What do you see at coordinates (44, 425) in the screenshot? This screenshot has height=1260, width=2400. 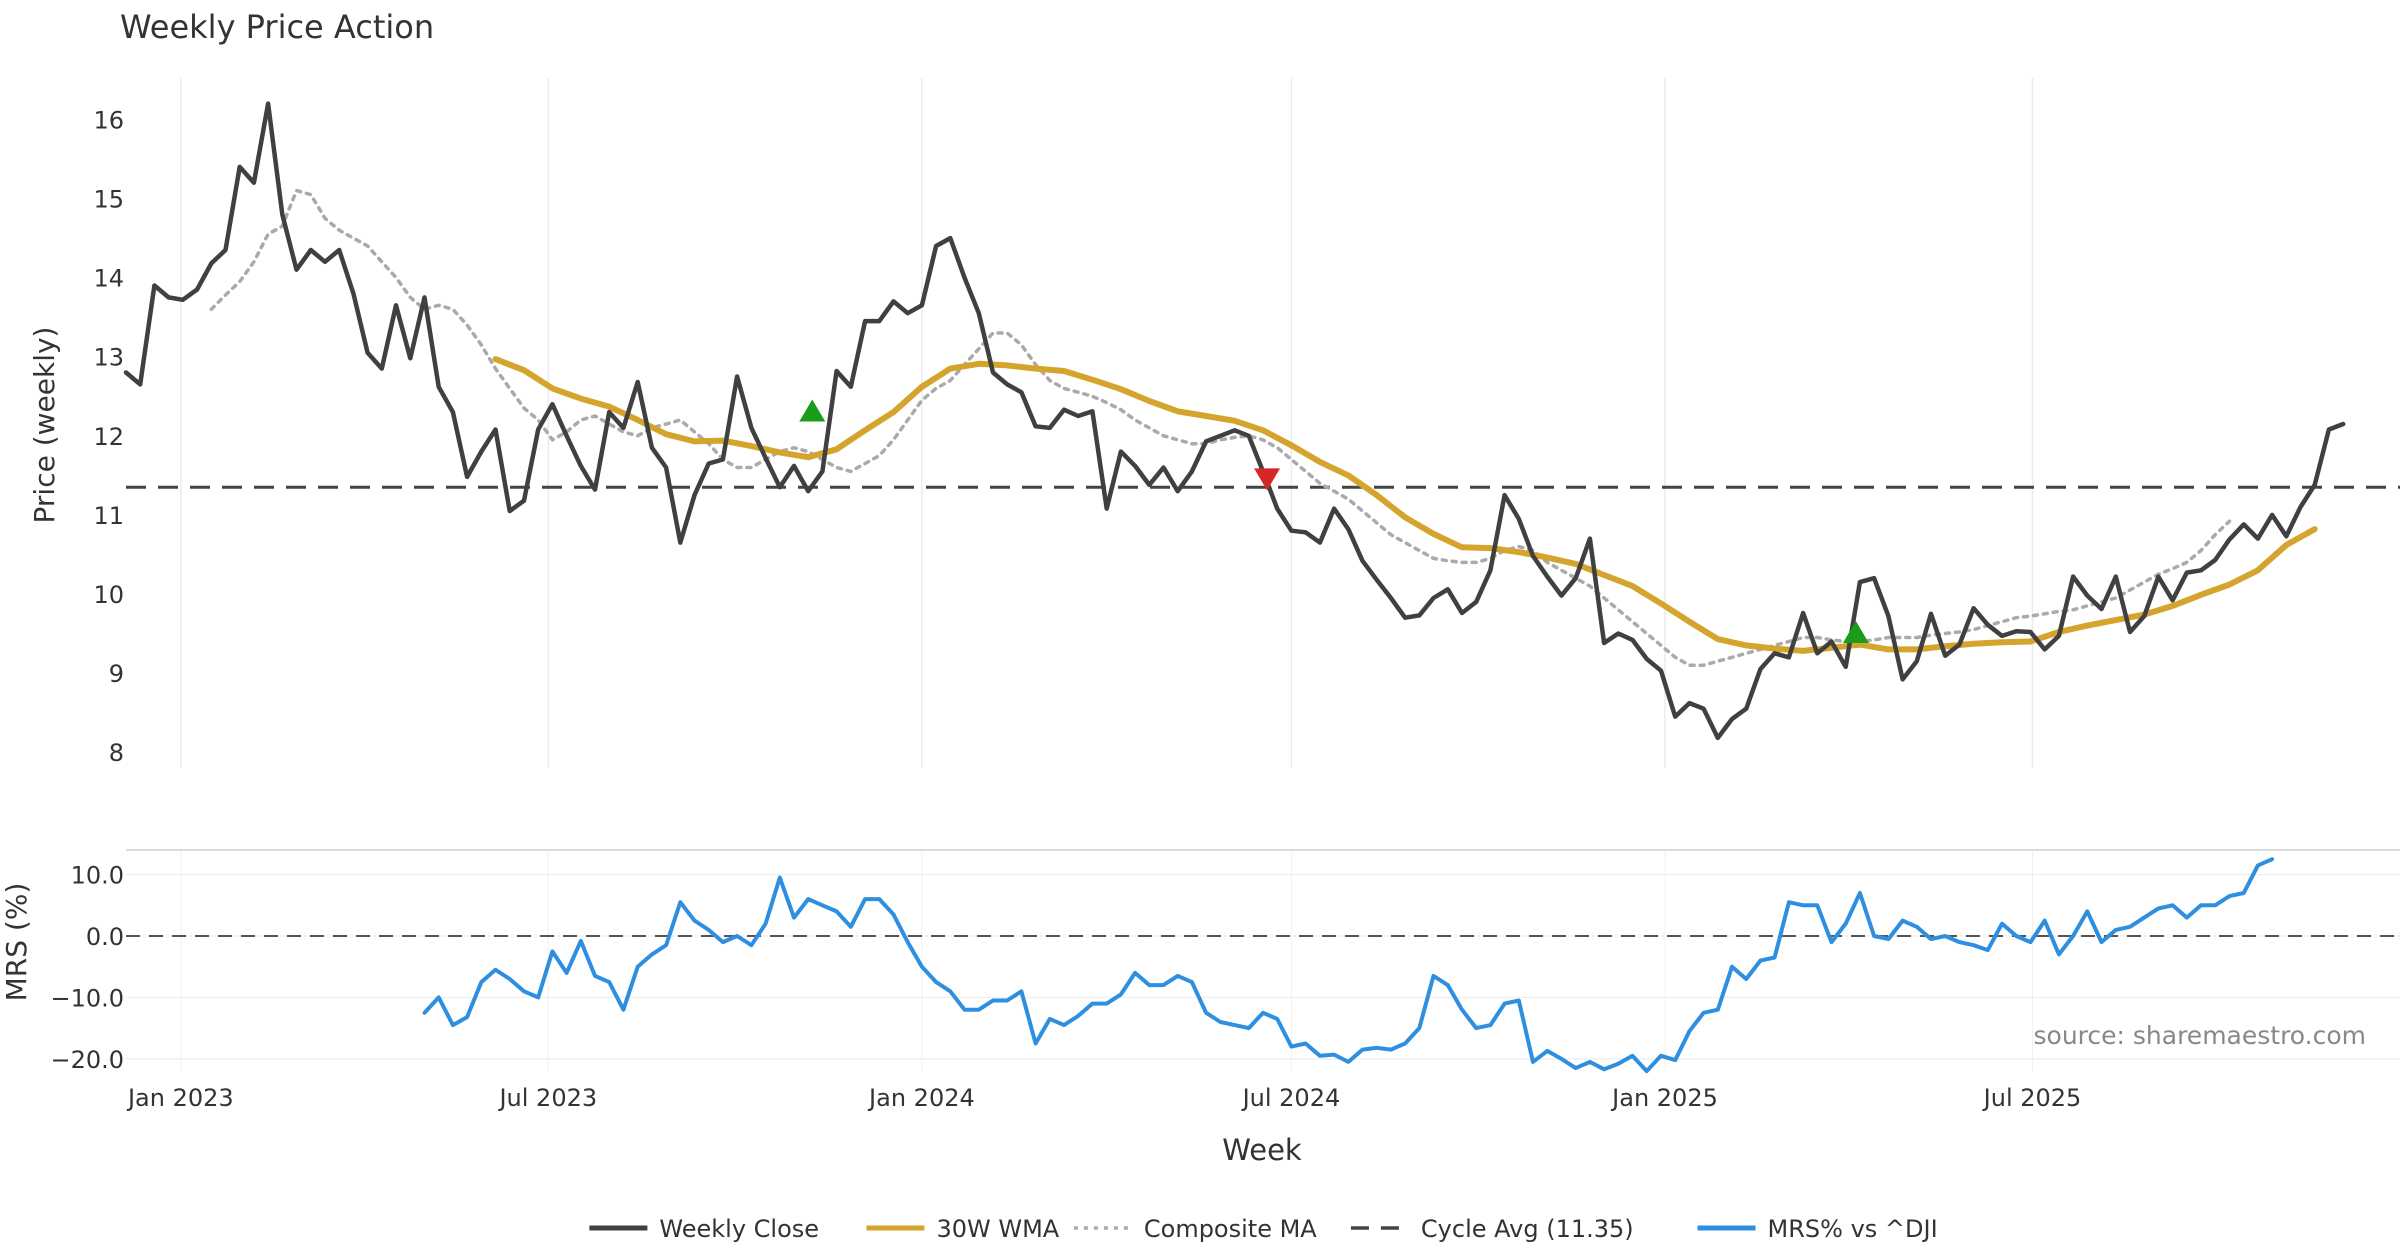 I see `price-y-axis-label: Price (weekly)` at bounding box center [44, 425].